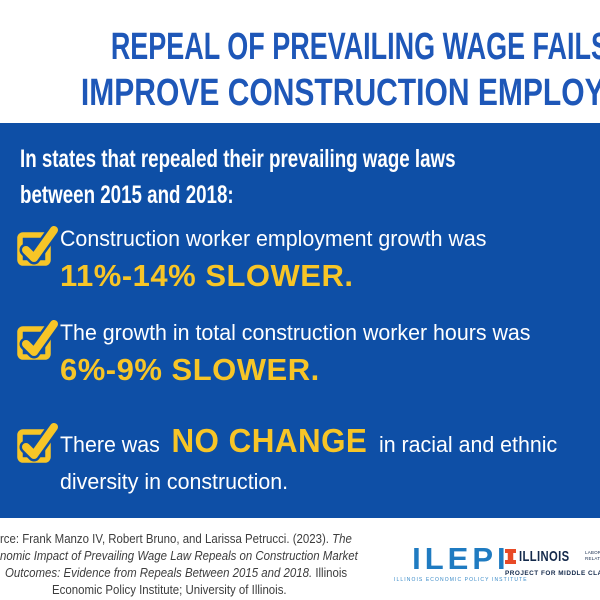  Describe the element at coordinates (510, 556) in the screenshot. I see `block-i-icon` at that location.